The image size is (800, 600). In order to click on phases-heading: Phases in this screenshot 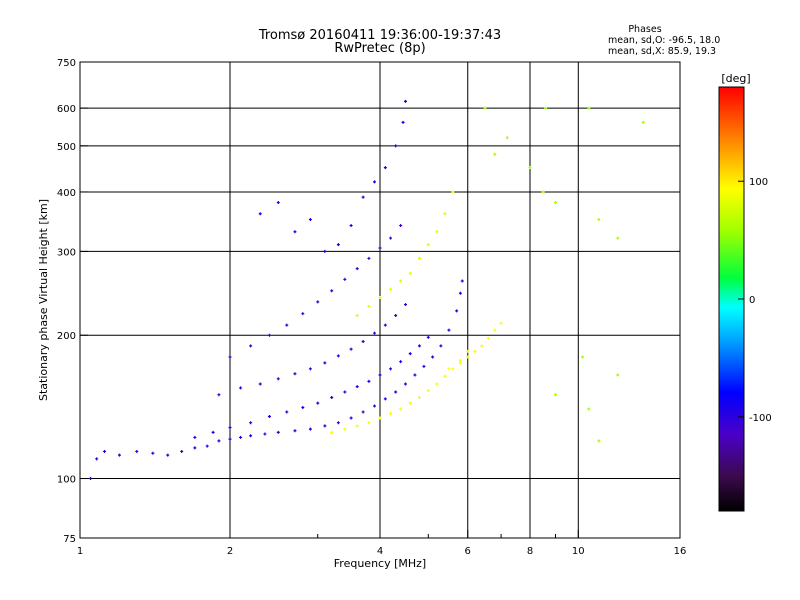, I will do `click(644, 29)`.